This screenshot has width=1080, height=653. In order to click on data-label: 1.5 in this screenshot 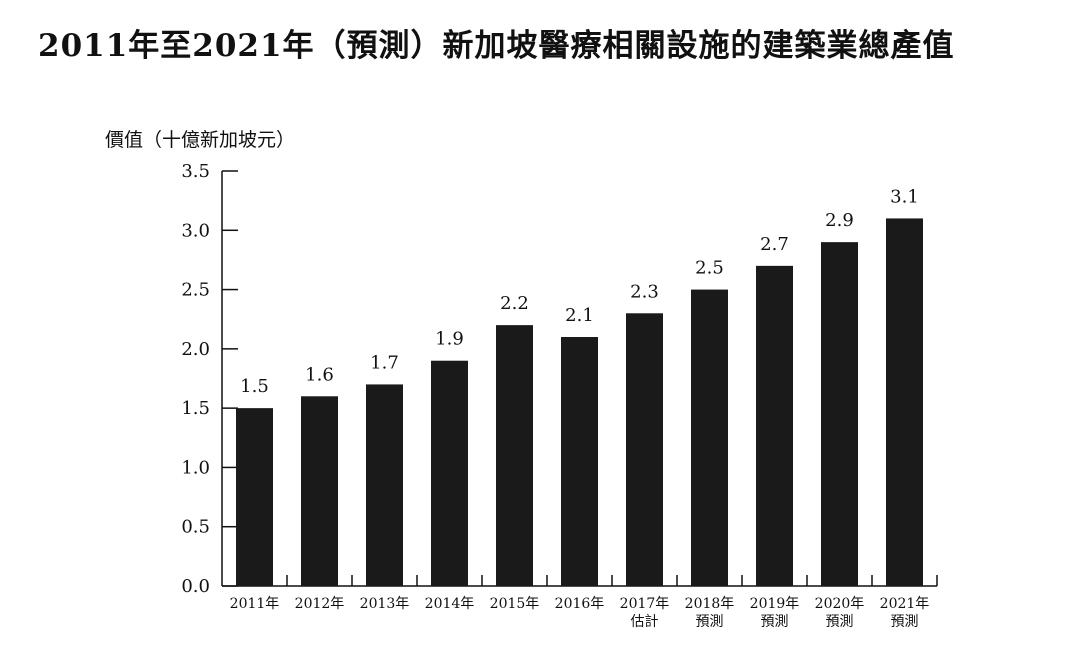, I will do `click(254, 386)`.